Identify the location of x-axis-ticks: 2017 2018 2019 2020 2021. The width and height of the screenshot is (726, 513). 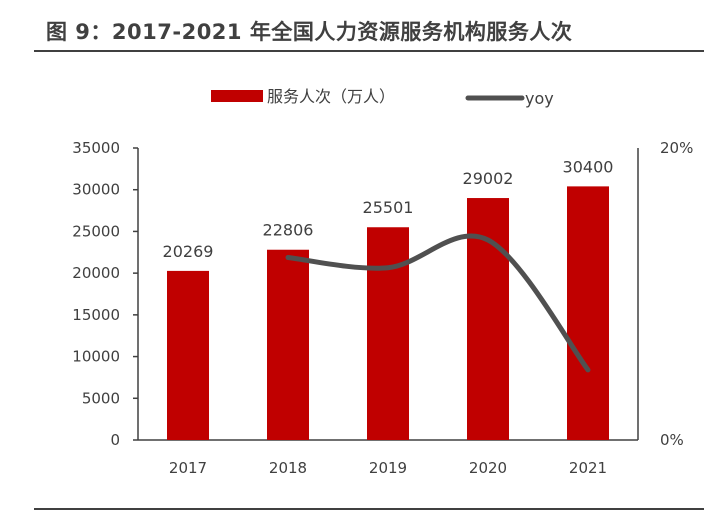
(388, 468).